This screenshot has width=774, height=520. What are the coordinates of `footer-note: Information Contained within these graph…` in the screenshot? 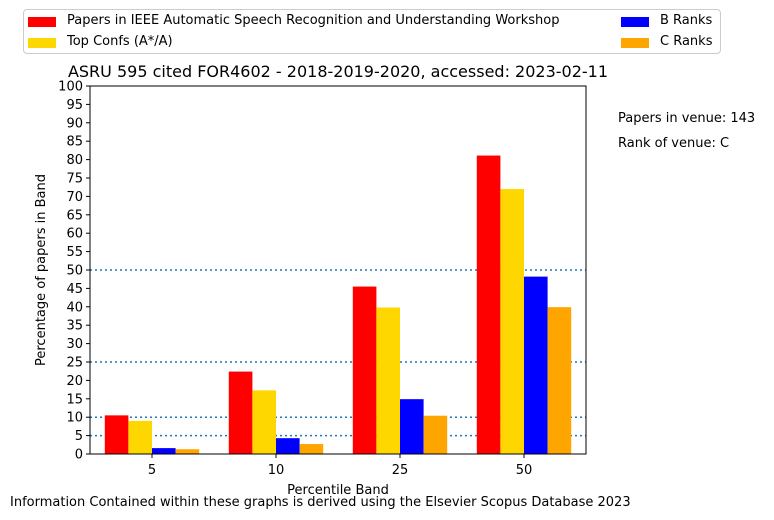 It's located at (320, 502).